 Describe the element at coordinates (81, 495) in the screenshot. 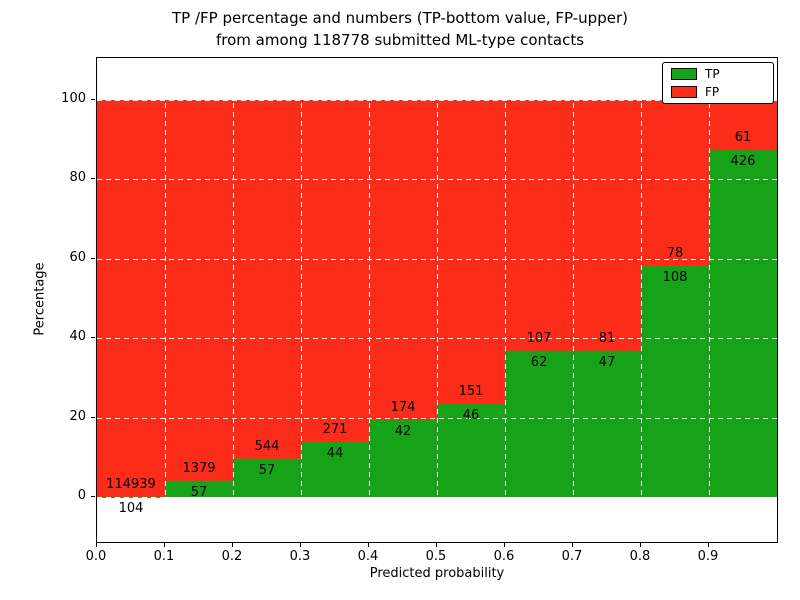

I see `y-tick-label: 0` at that location.